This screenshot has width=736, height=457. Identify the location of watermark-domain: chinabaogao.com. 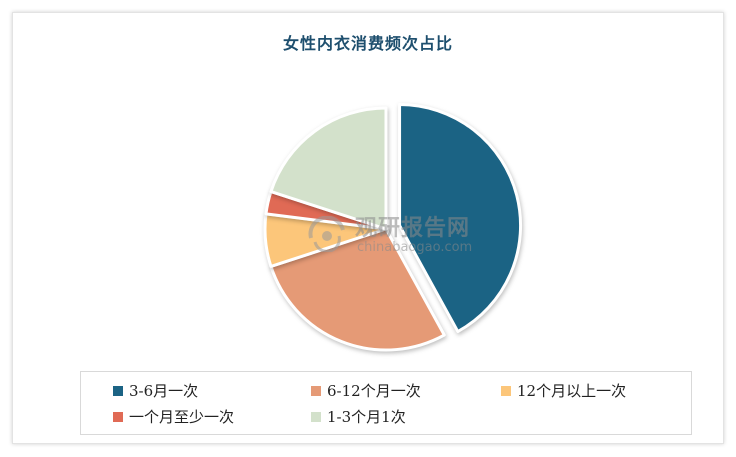
(415, 247).